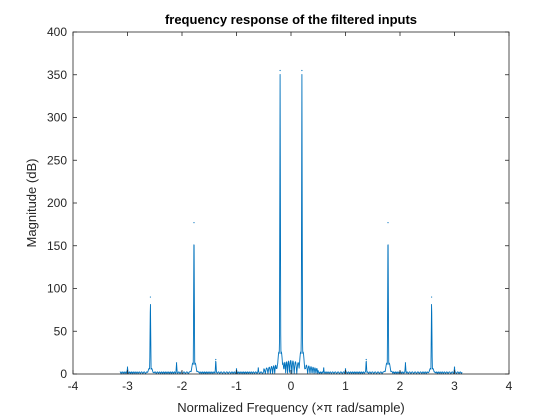  I want to click on y-tick-label: 250, so click(57, 160).